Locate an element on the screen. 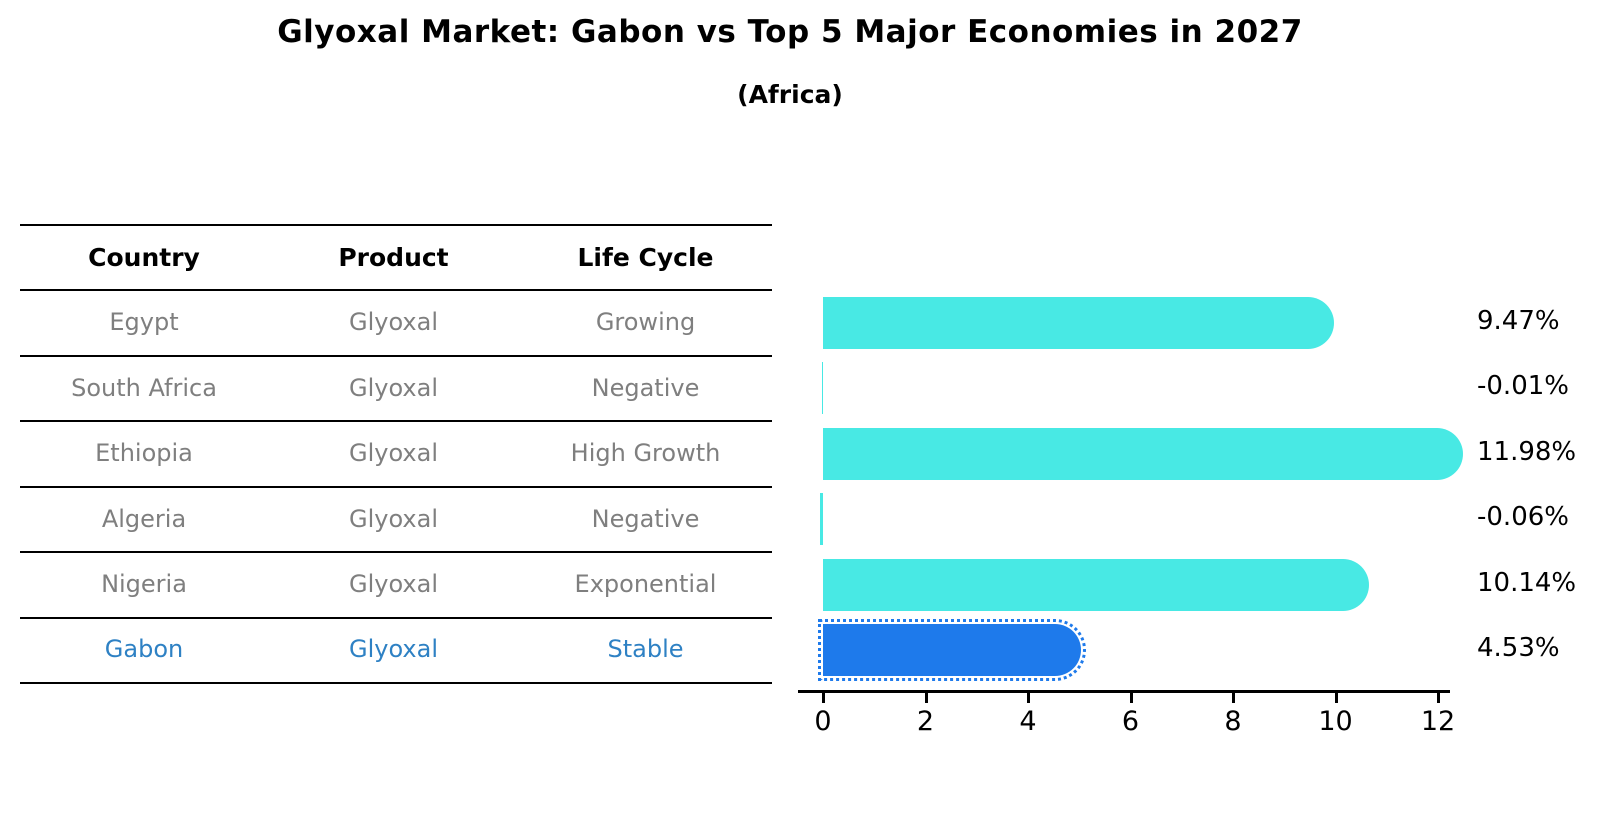 The height and width of the screenshot is (823, 1604). bar-egypt is located at coordinates (1079, 323).